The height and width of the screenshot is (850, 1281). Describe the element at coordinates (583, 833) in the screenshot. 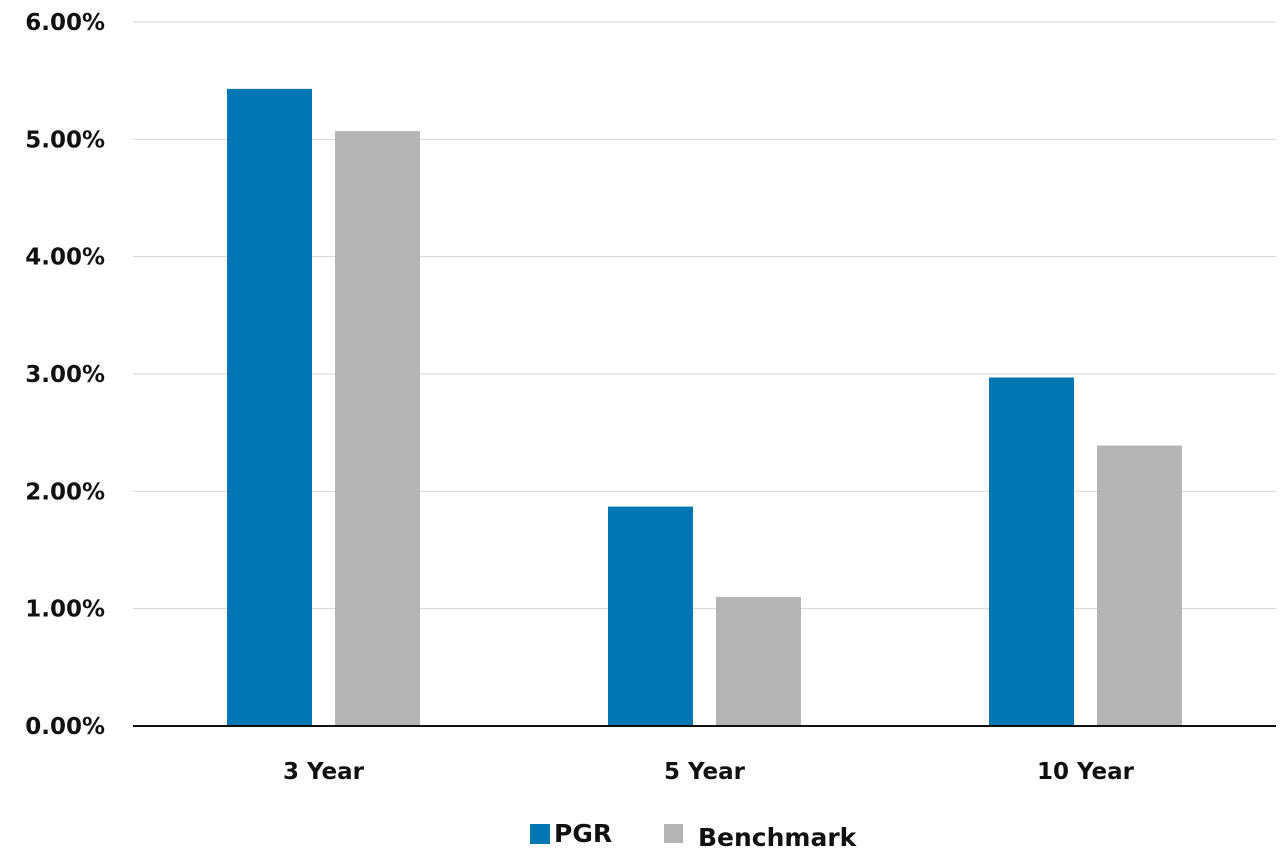

I see `legend-label: PGR` at that location.